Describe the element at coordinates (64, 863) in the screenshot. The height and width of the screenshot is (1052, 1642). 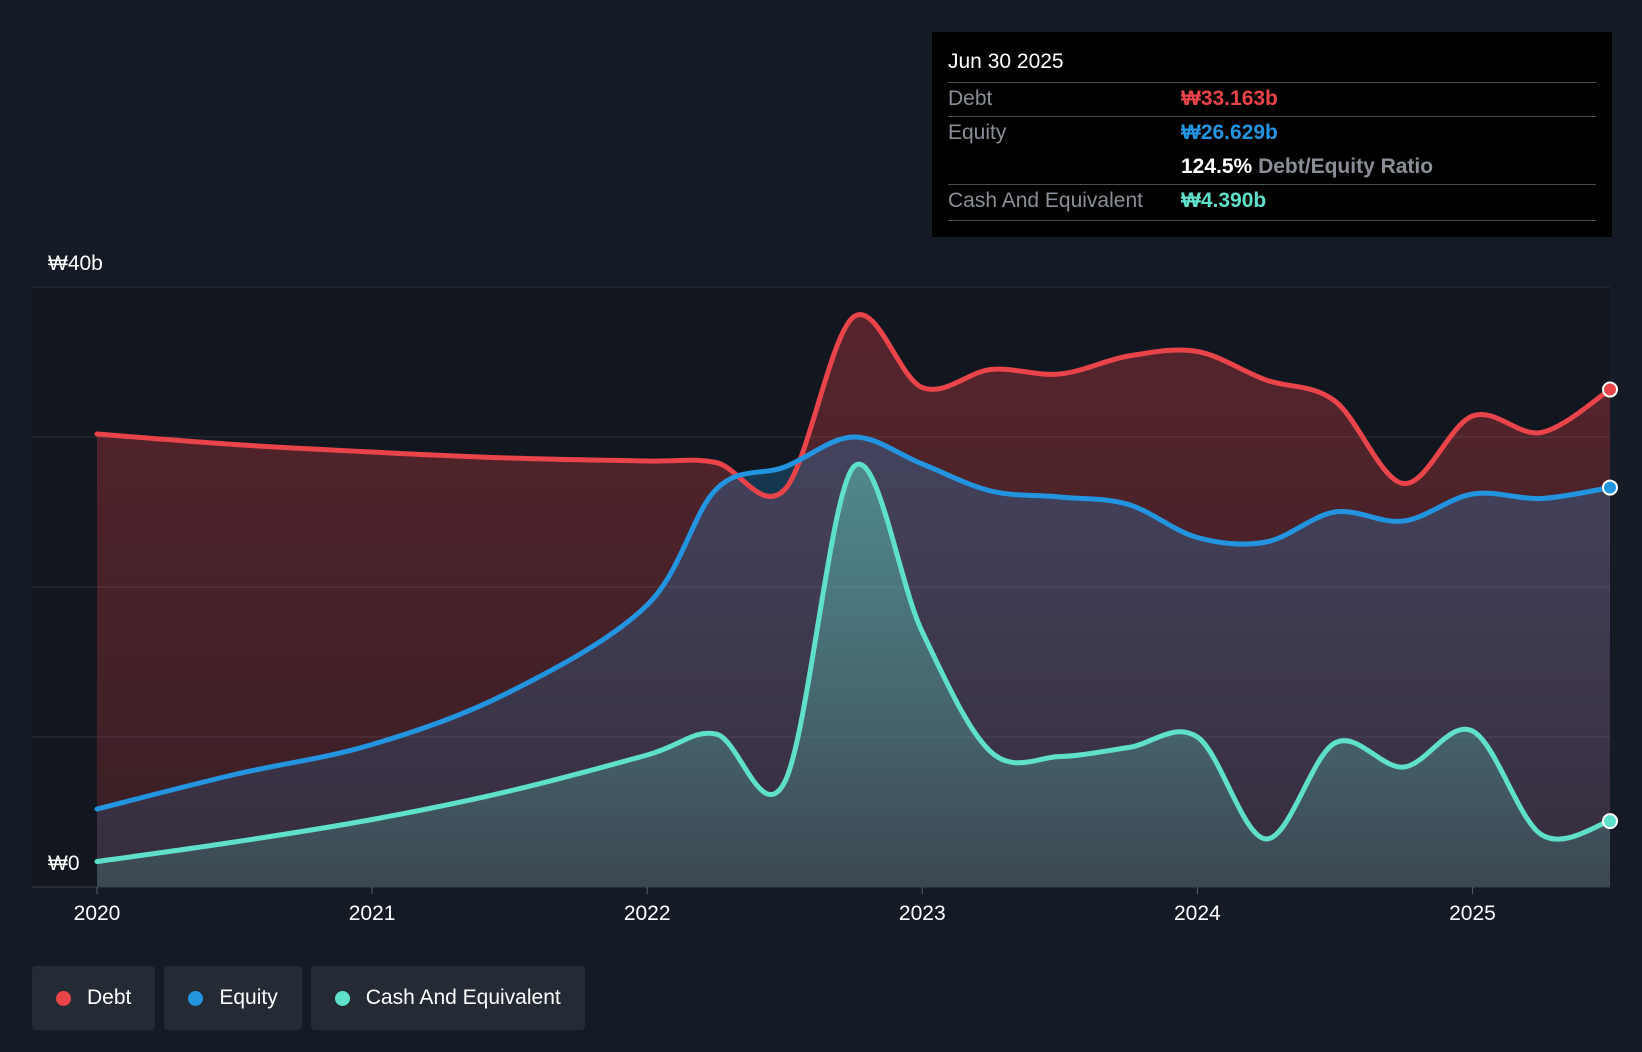
I see `y-axis-bottom-label: ₩0` at that location.